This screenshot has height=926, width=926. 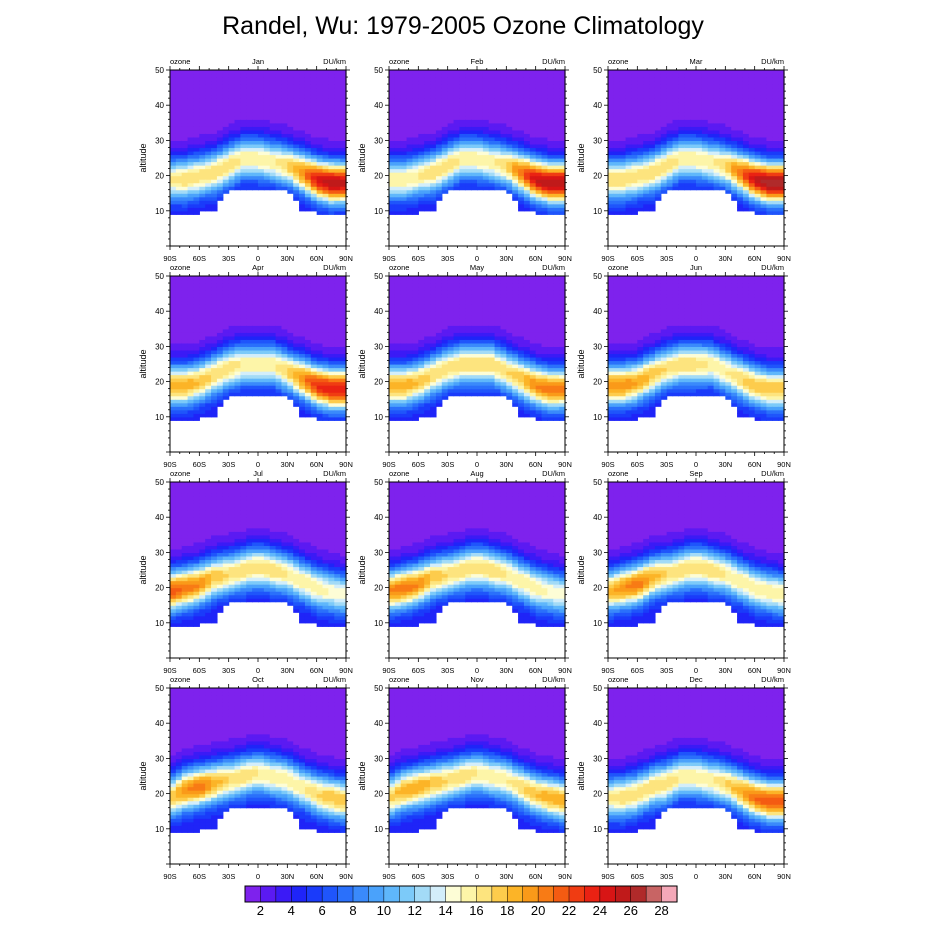 What do you see at coordinates (637, 258) in the screenshot?
I see `x-tick-label: 60S` at bounding box center [637, 258].